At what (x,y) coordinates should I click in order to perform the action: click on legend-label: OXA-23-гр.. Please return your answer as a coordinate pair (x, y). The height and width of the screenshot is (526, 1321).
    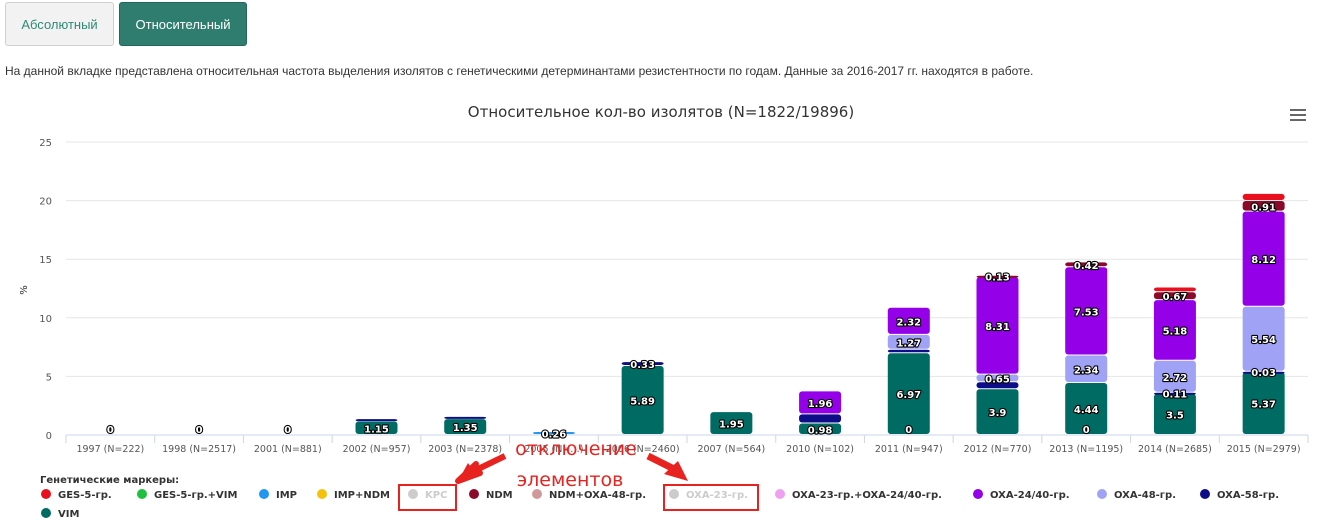
    Looking at the image, I should click on (717, 495).